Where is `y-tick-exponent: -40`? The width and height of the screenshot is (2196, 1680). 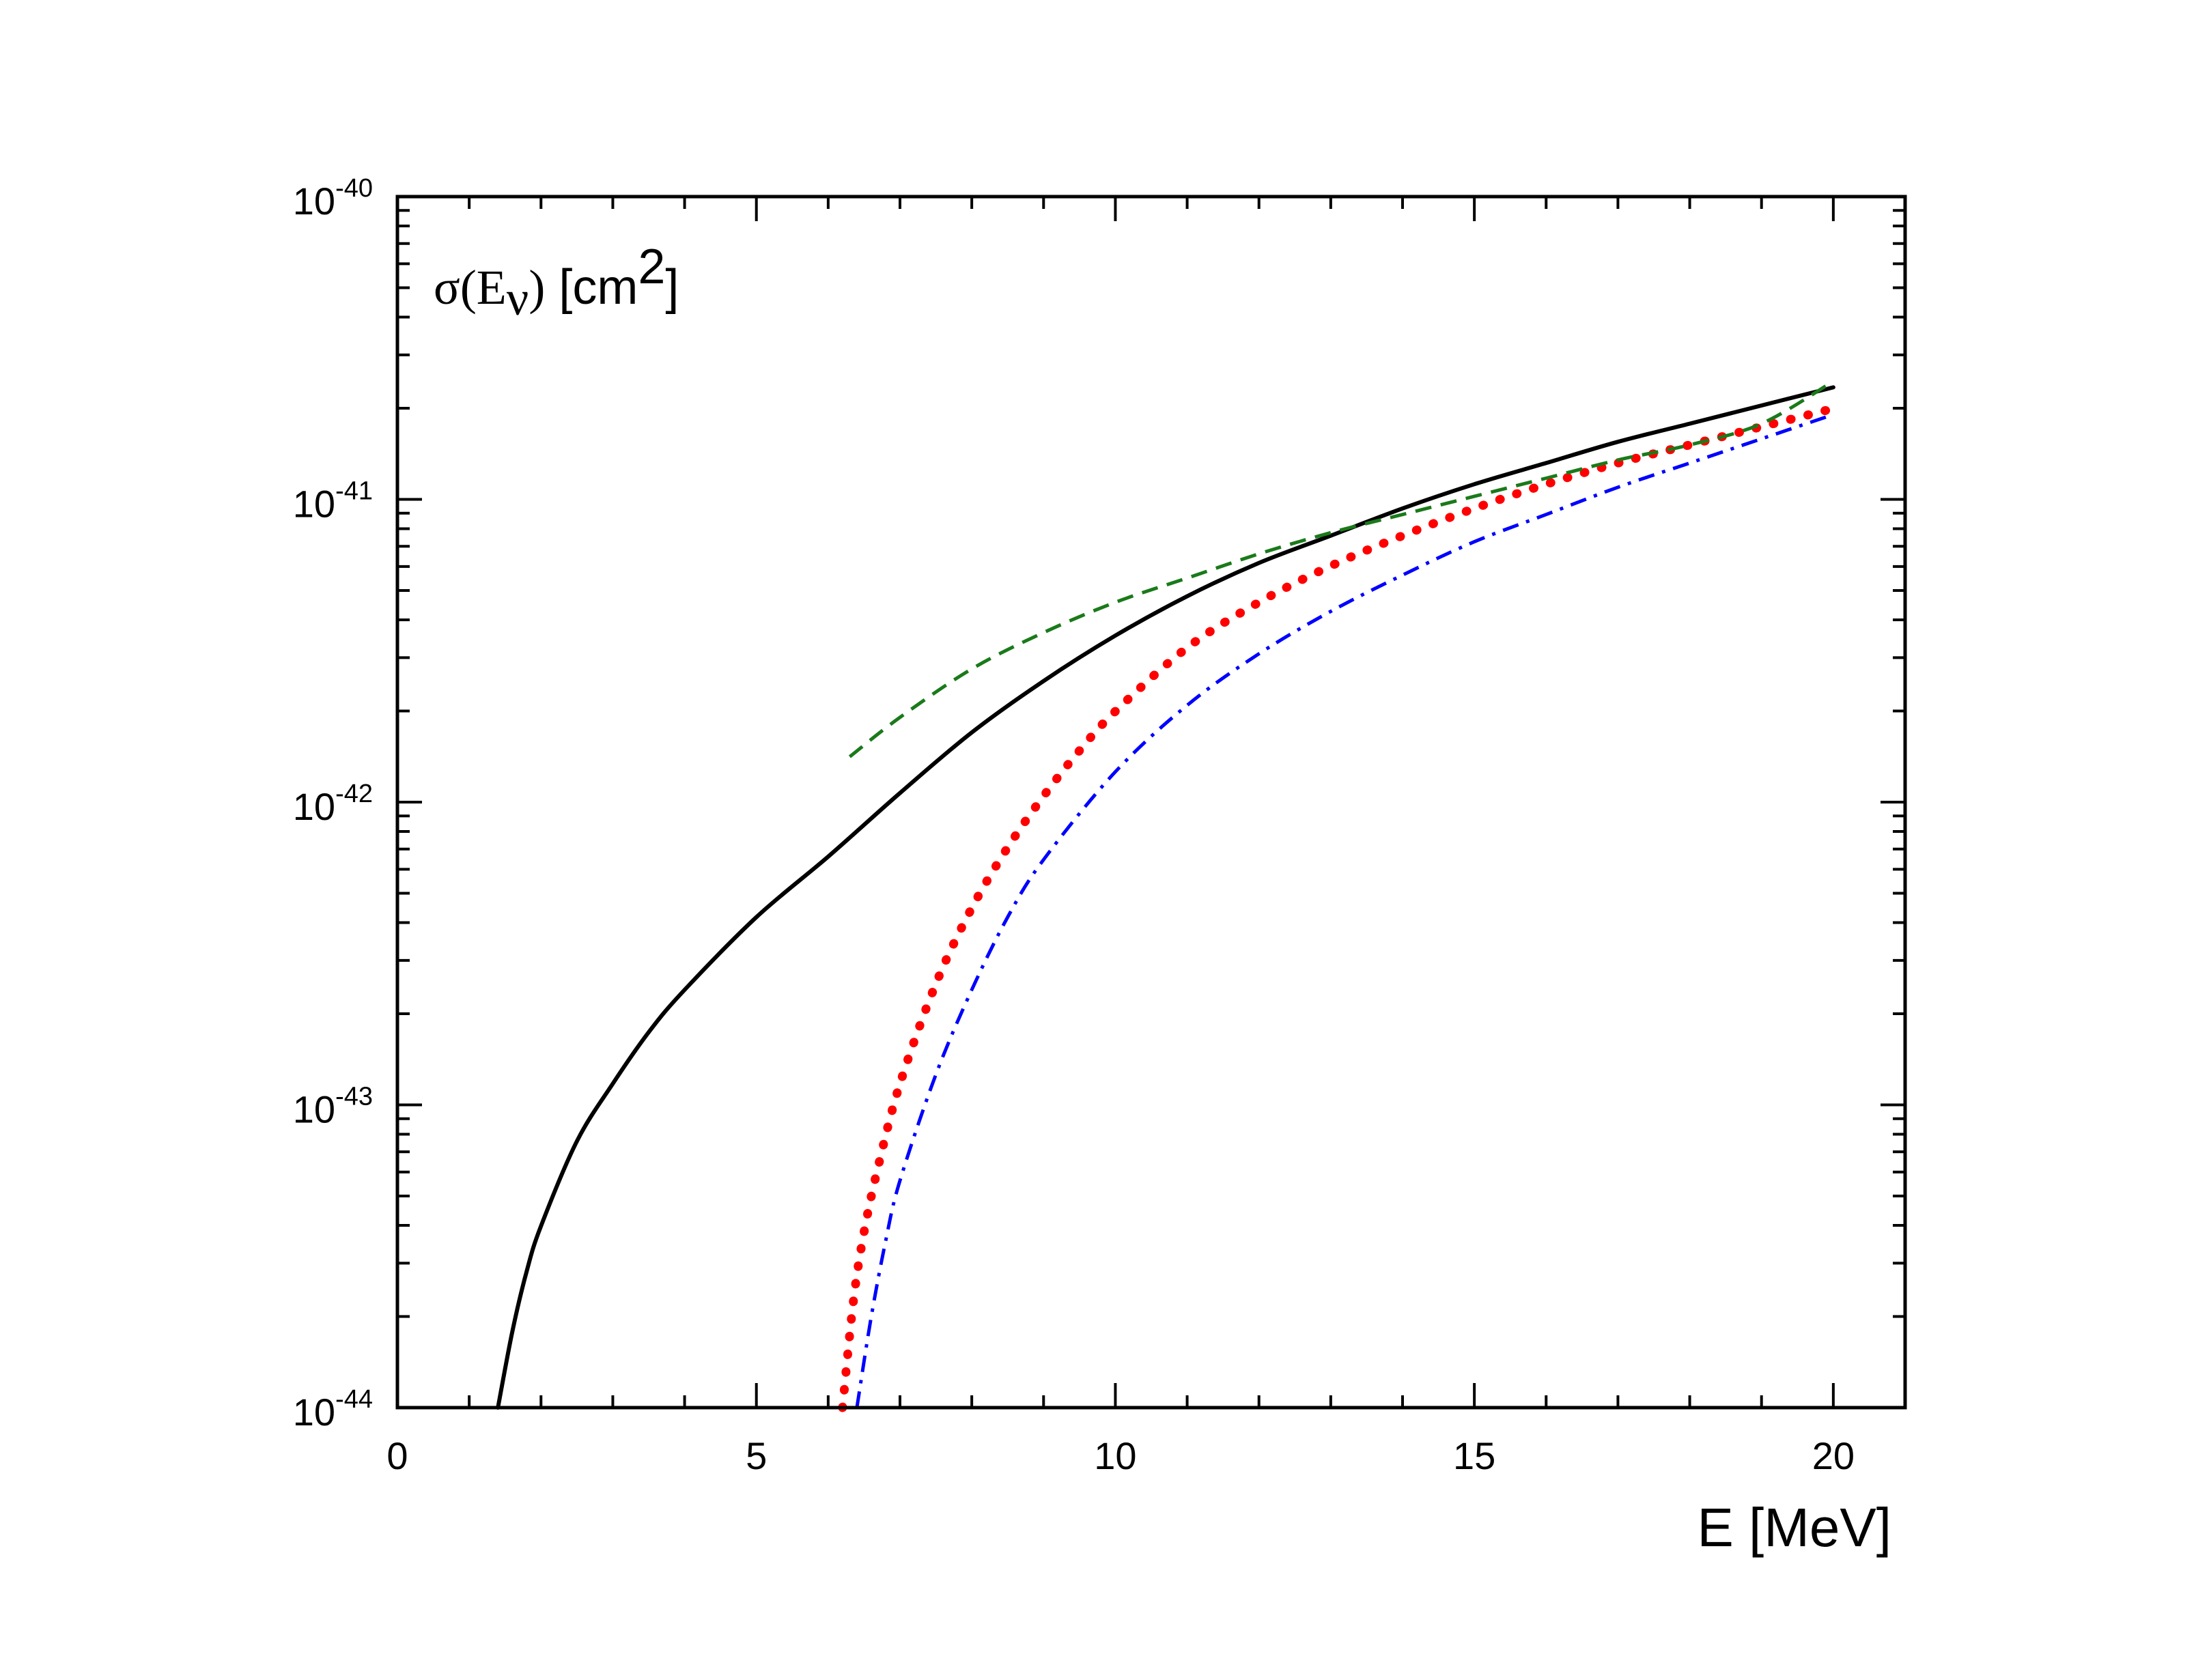 y-tick-exponent: -40 is located at coordinates (354, 188).